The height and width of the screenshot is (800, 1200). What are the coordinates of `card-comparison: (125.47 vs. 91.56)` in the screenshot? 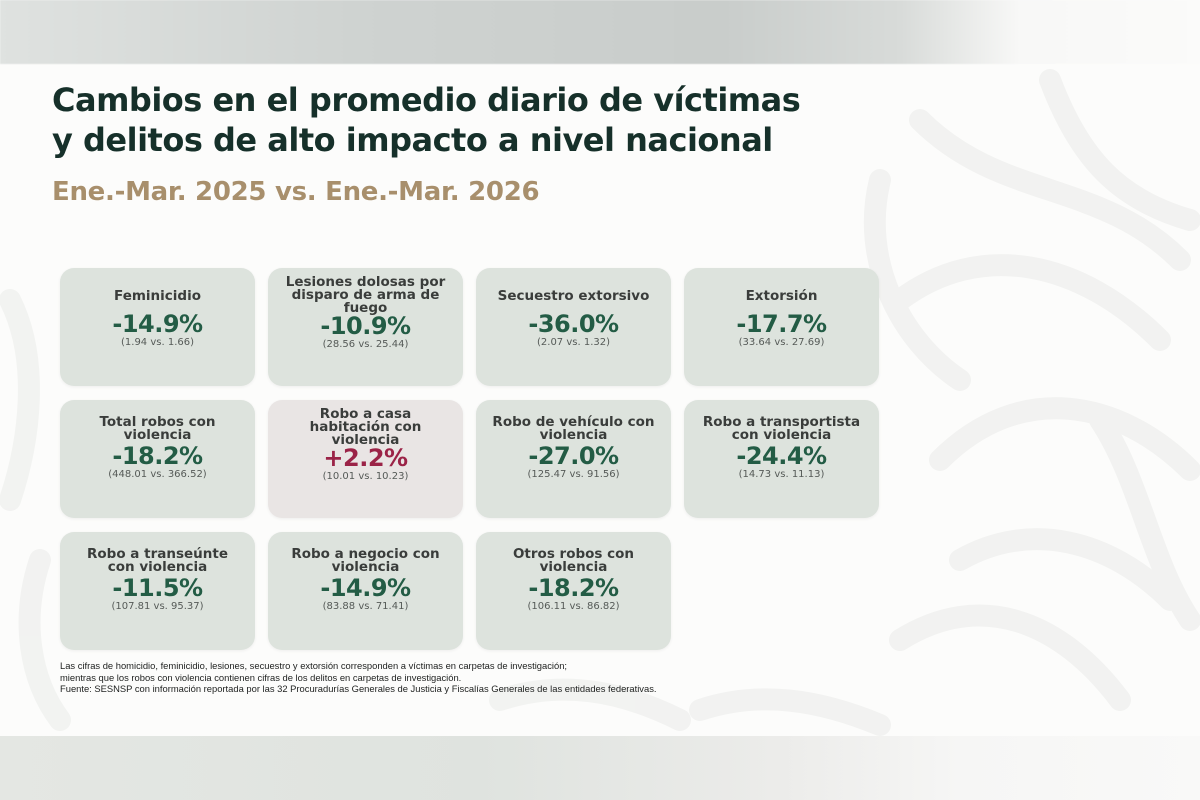 It's located at (573, 474).